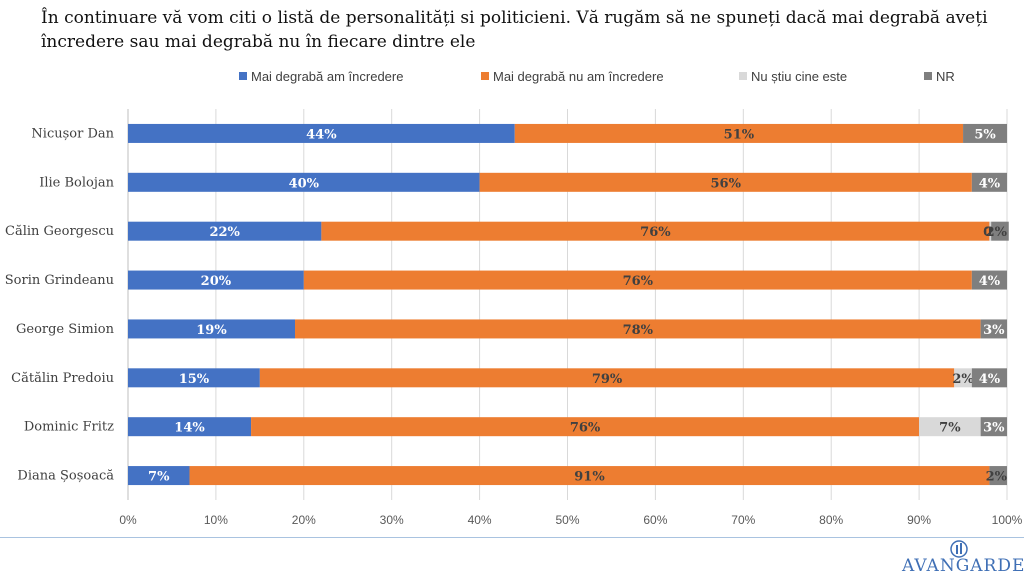 The height and width of the screenshot is (577, 1024). What do you see at coordinates (567, 520) in the screenshot?
I see `x-tick-label: 50%` at bounding box center [567, 520].